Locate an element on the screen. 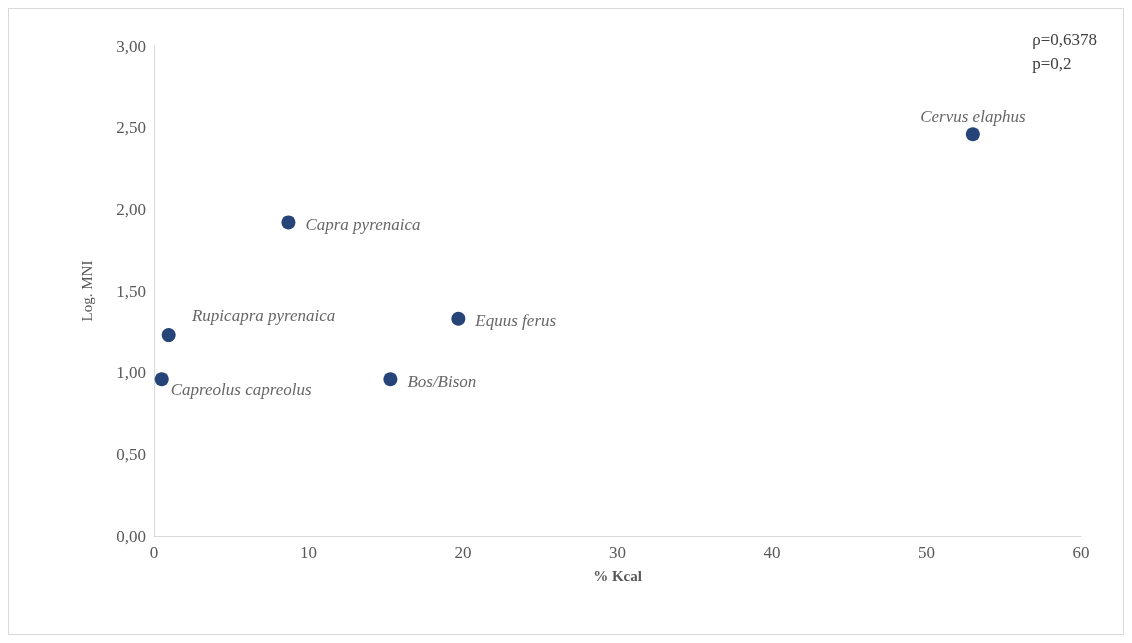 The width and height of the screenshot is (1132, 643). x-tick-label: 20 is located at coordinates (463, 552).